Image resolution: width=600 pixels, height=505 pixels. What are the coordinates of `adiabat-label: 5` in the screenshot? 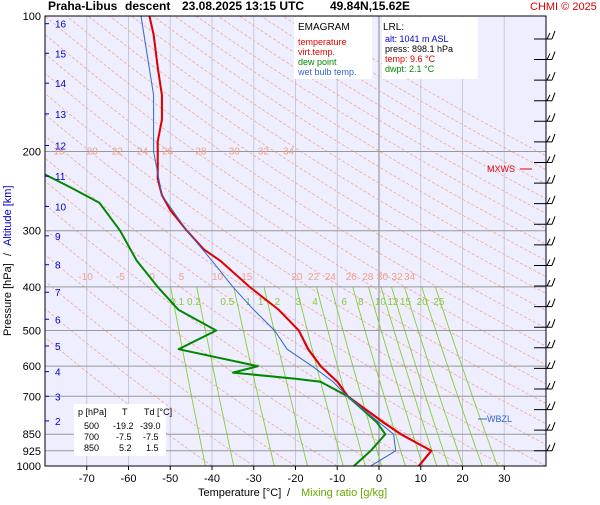 It's located at (182, 277).